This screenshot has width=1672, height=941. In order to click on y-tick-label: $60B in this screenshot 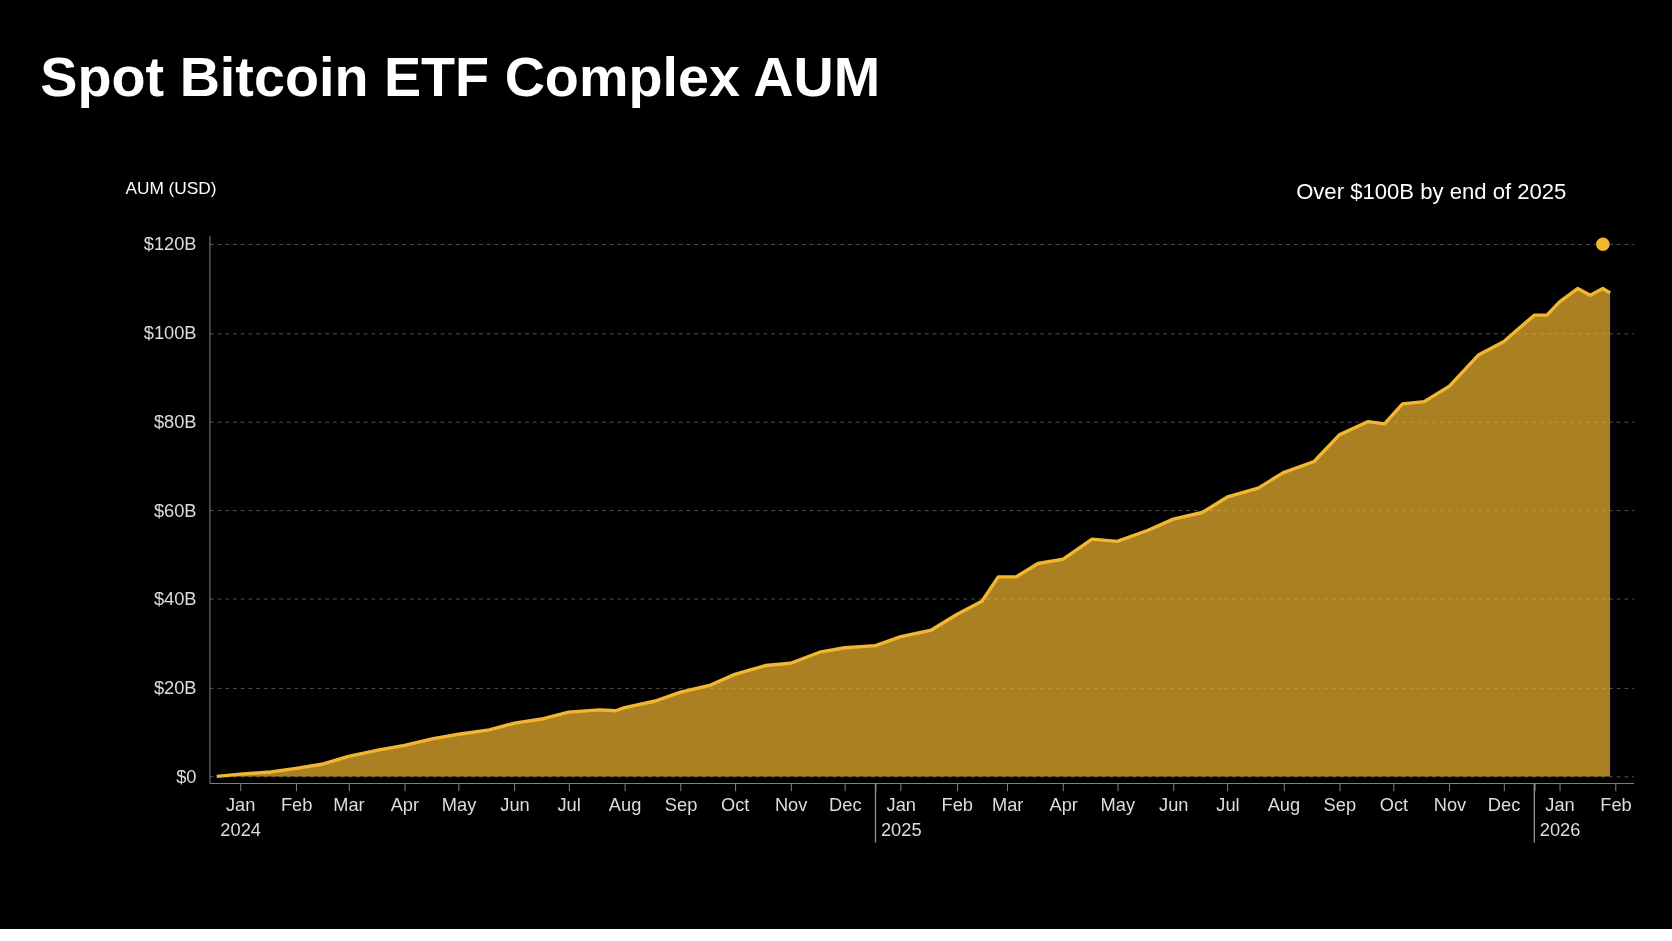, I will do `click(175, 510)`.